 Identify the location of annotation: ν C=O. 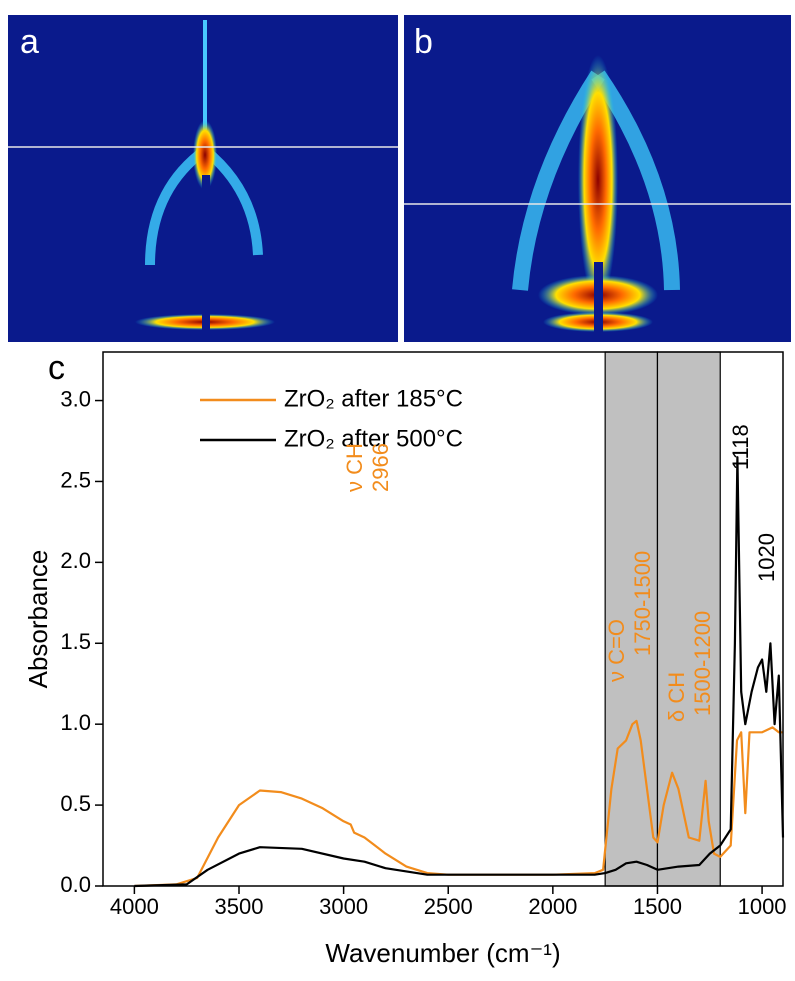
(616, 650).